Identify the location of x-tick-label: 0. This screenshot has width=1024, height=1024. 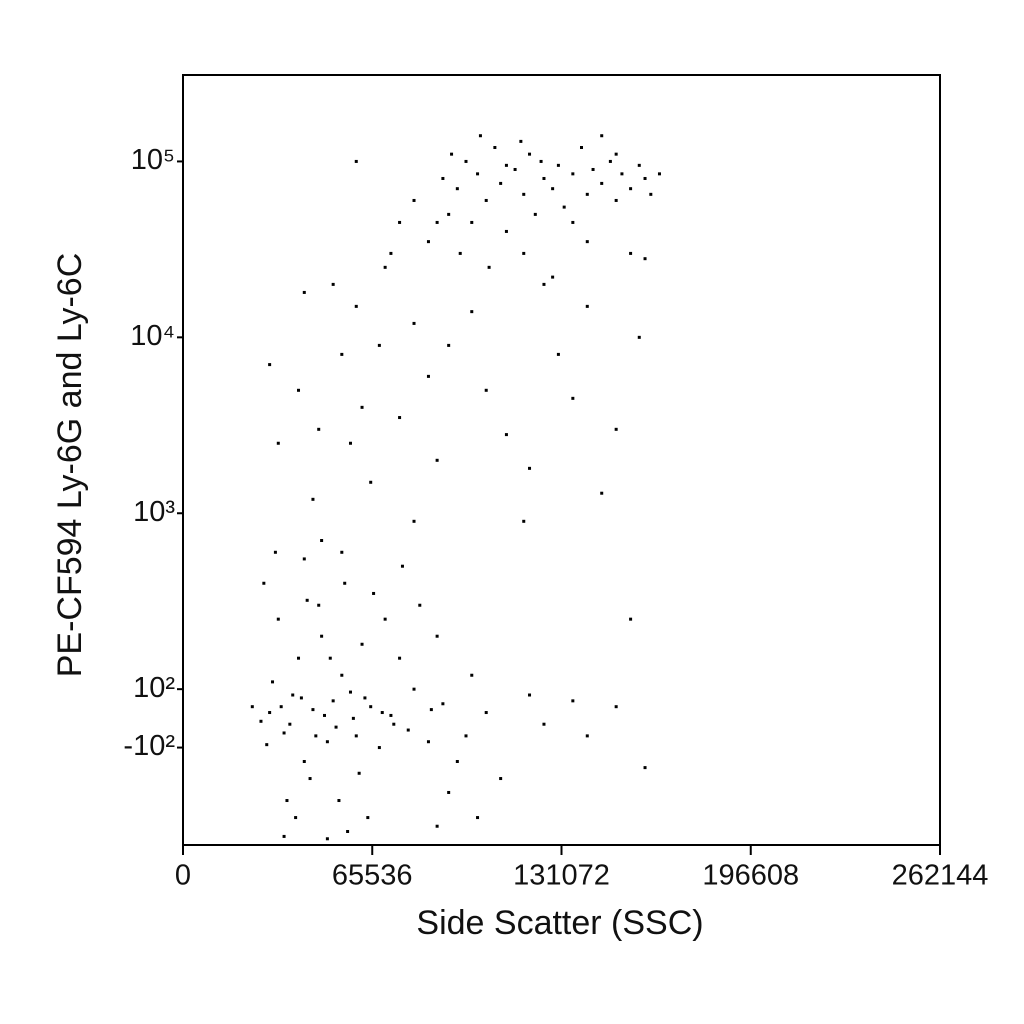
(183, 876).